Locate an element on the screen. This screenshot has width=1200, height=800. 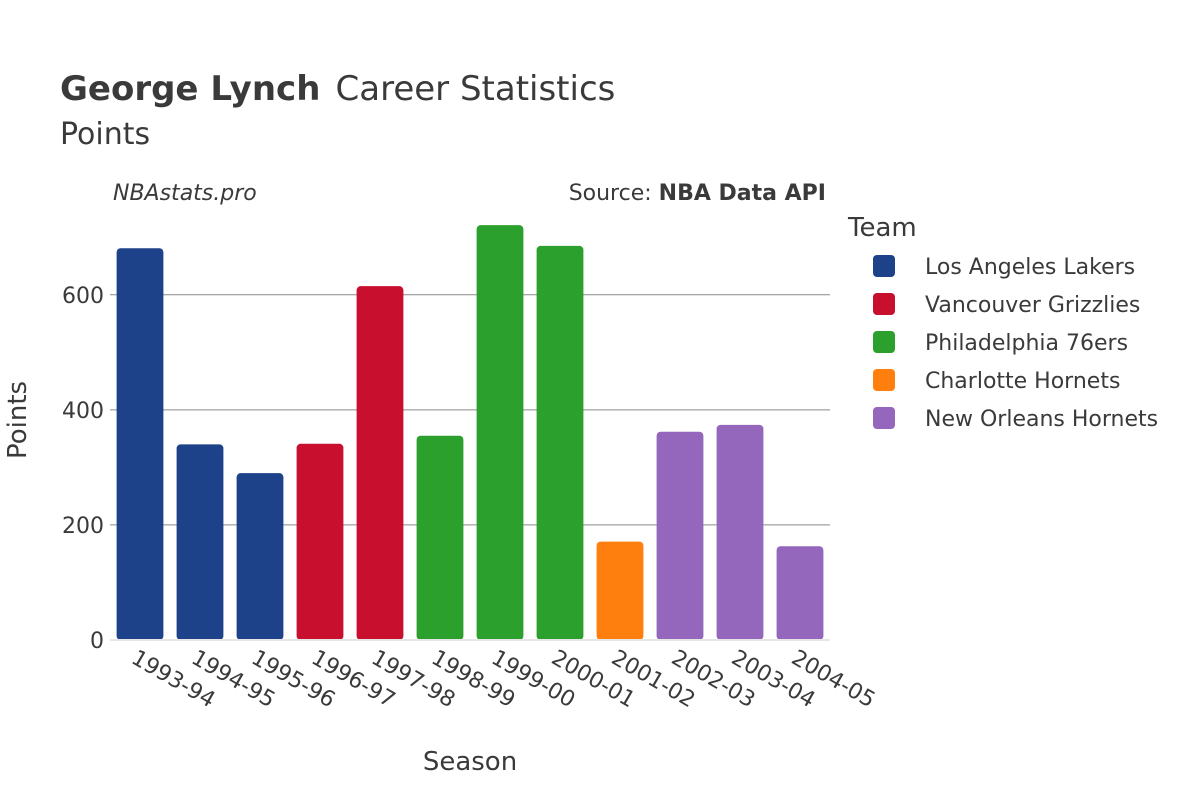
chart-subtitle: Points is located at coordinates (105, 134).